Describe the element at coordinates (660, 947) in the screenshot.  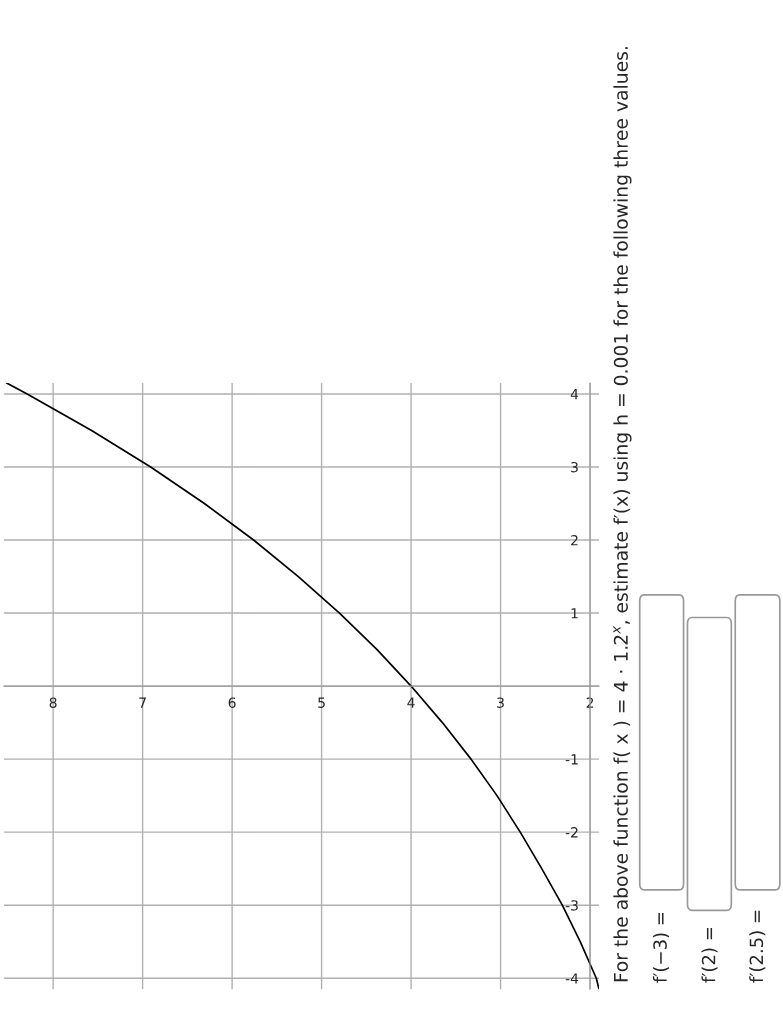
I see `text: f′(−3) =` at that location.